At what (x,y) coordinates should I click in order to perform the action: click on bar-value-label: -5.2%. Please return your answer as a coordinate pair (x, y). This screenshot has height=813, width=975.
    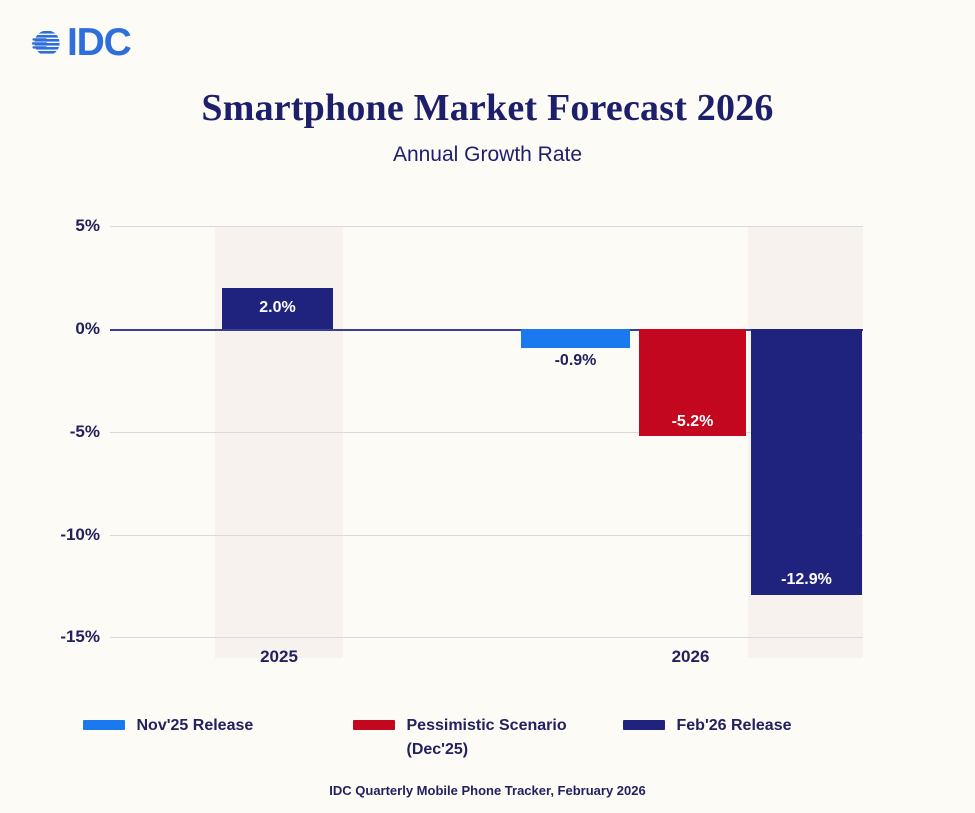
    Looking at the image, I should click on (692, 421).